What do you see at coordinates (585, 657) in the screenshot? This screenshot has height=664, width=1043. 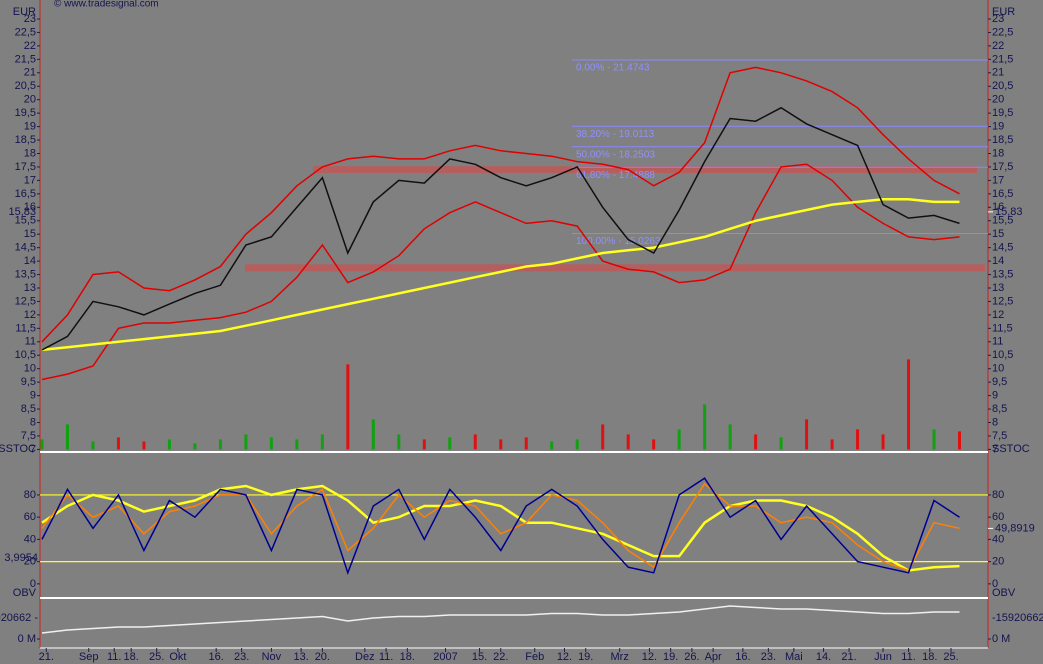 I see `x-tick-label: 19.` at bounding box center [585, 657].